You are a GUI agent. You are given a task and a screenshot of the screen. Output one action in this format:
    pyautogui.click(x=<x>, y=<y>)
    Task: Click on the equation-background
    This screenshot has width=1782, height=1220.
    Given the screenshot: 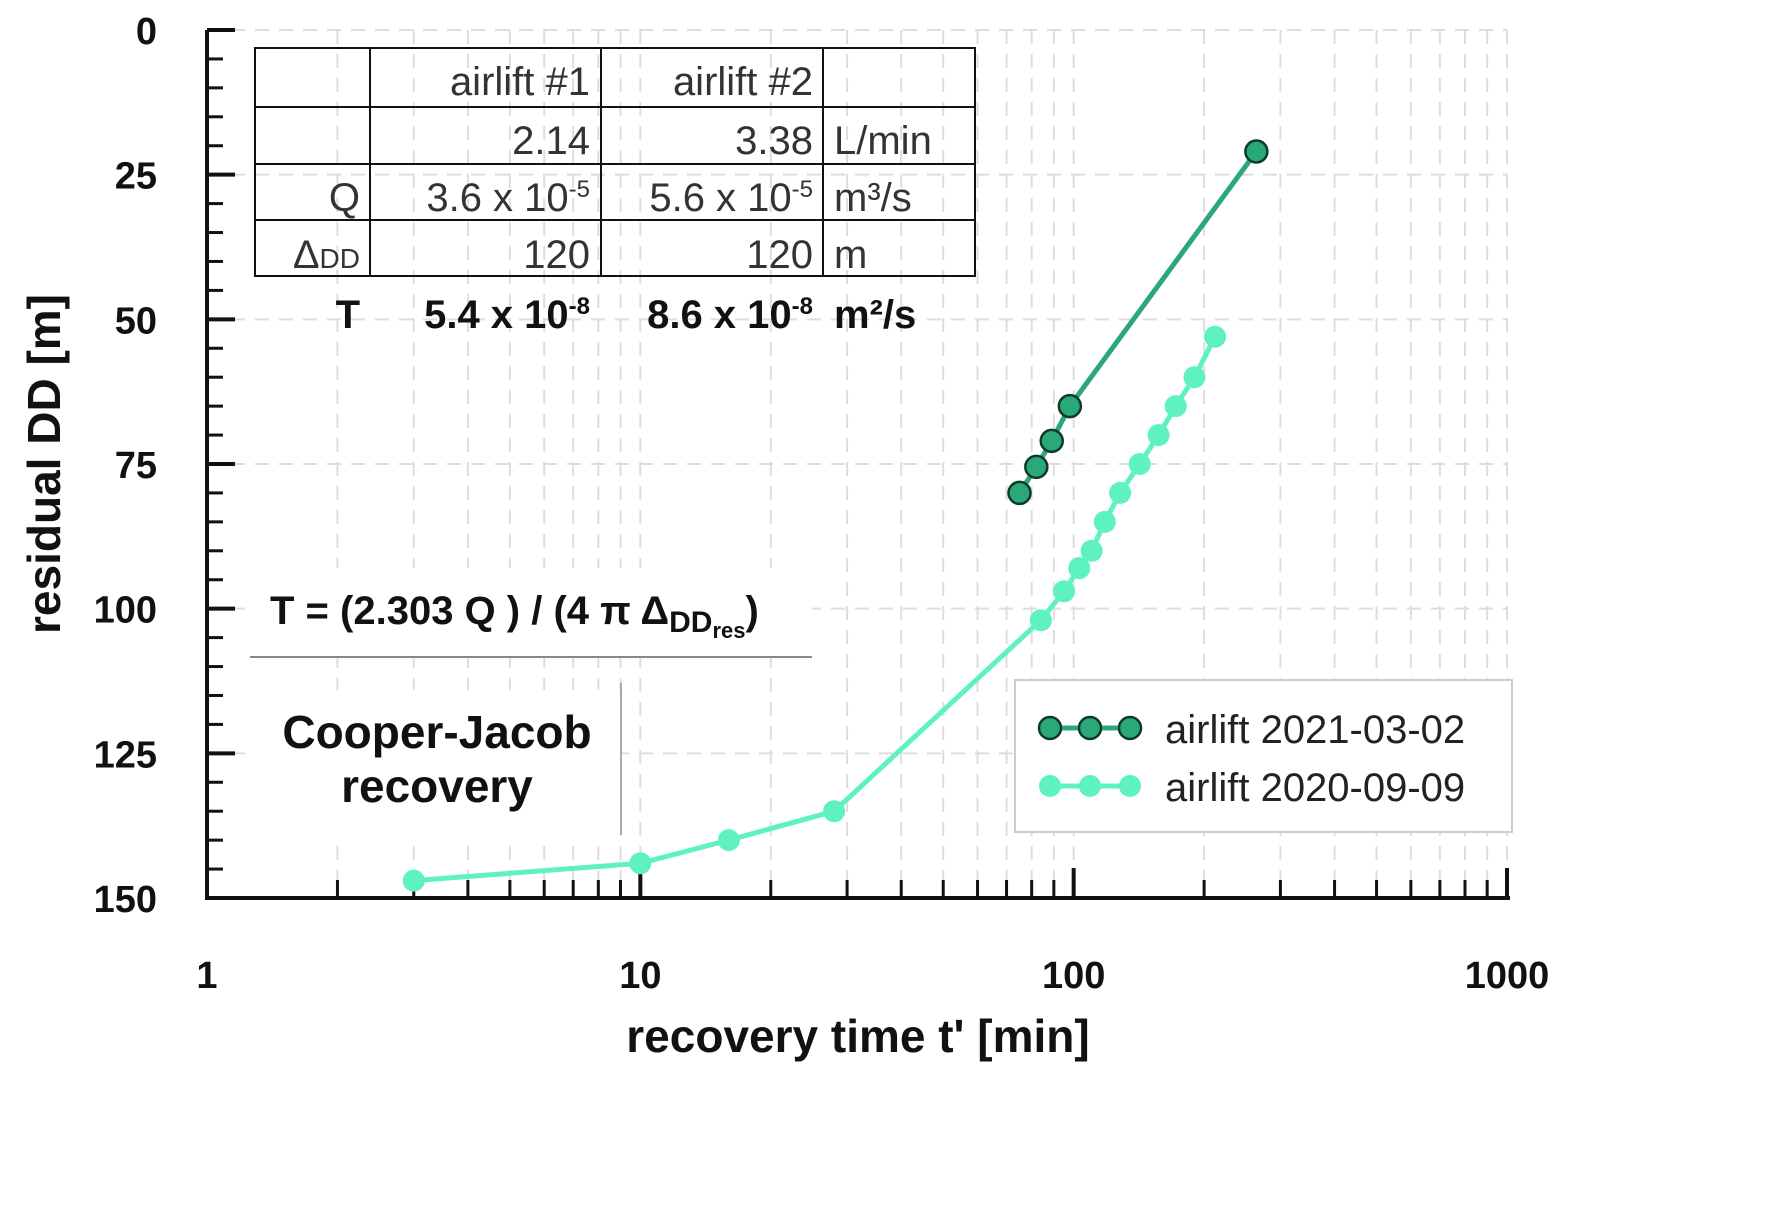 What is the action you would take?
    pyautogui.click(x=531, y=612)
    